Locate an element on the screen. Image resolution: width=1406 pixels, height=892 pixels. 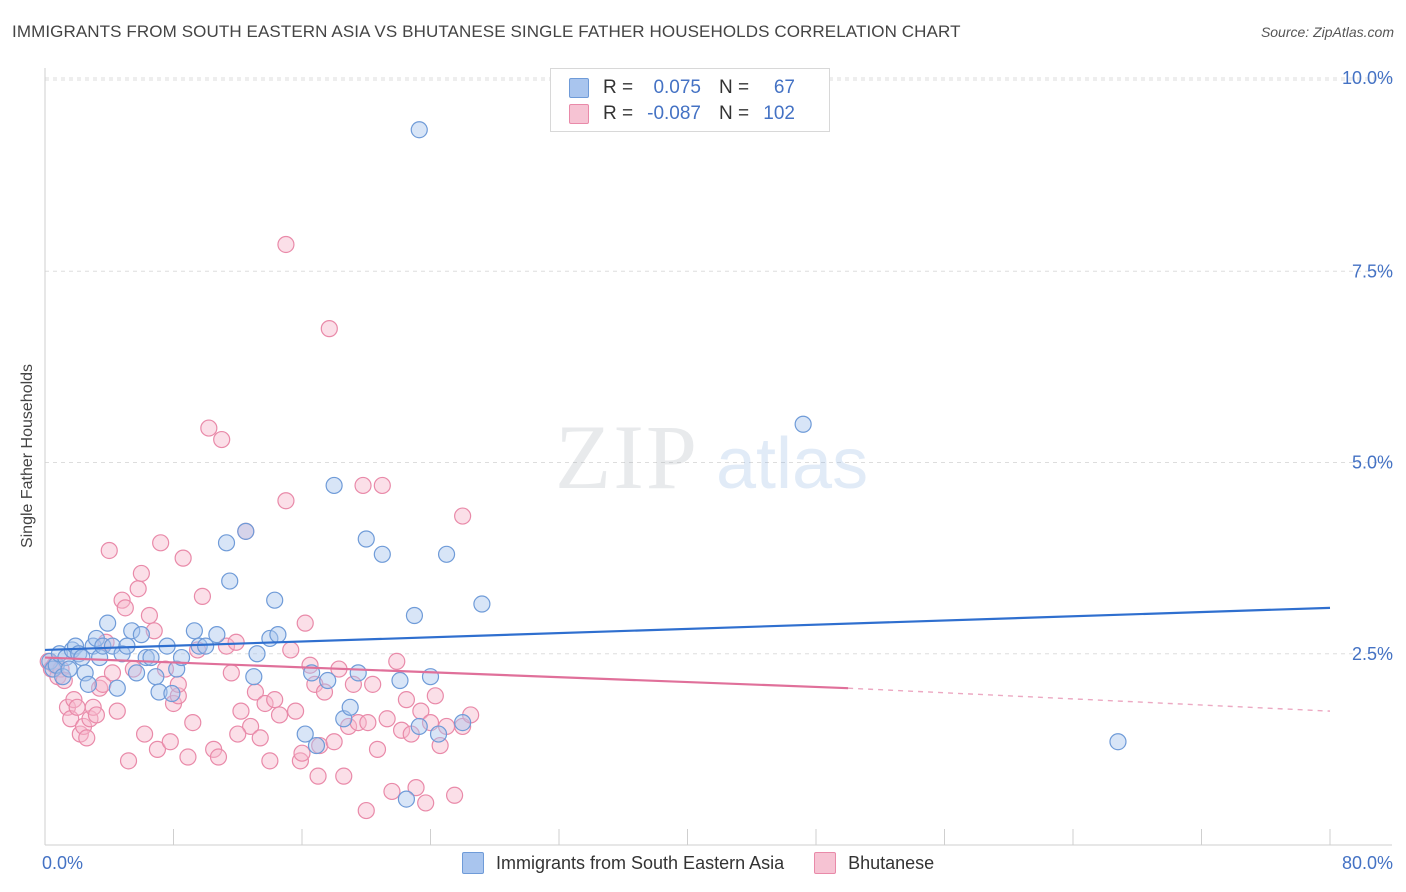
legend-item-bhutanese: Bhutanese is located at coordinates (874, 863).